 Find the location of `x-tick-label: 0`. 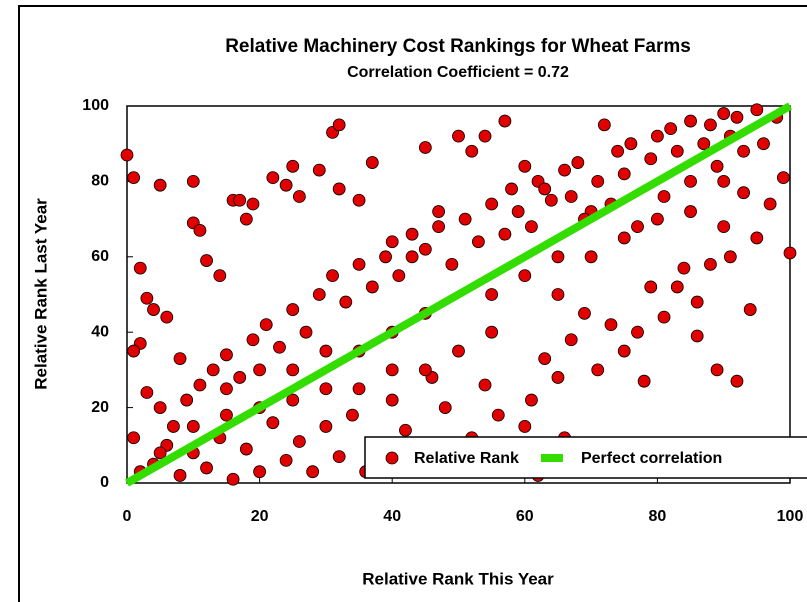

x-tick-label: 0 is located at coordinates (127, 516).